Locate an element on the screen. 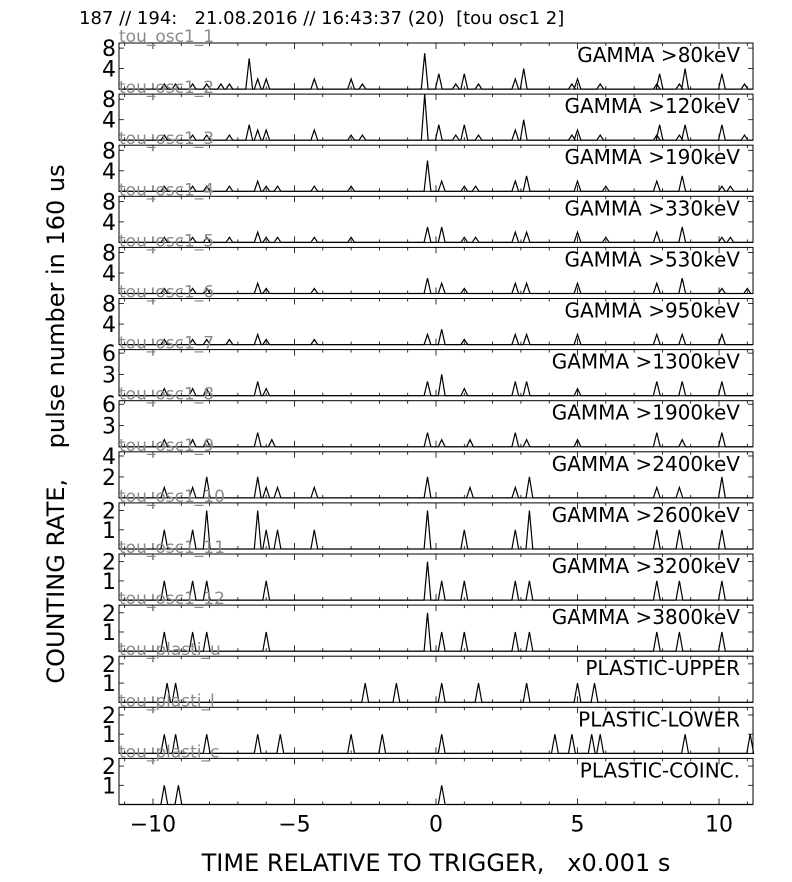 The height and width of the screenshot is (882, 792). panel-title: GAMMA >2600keV is located at coordinates (646, 515).